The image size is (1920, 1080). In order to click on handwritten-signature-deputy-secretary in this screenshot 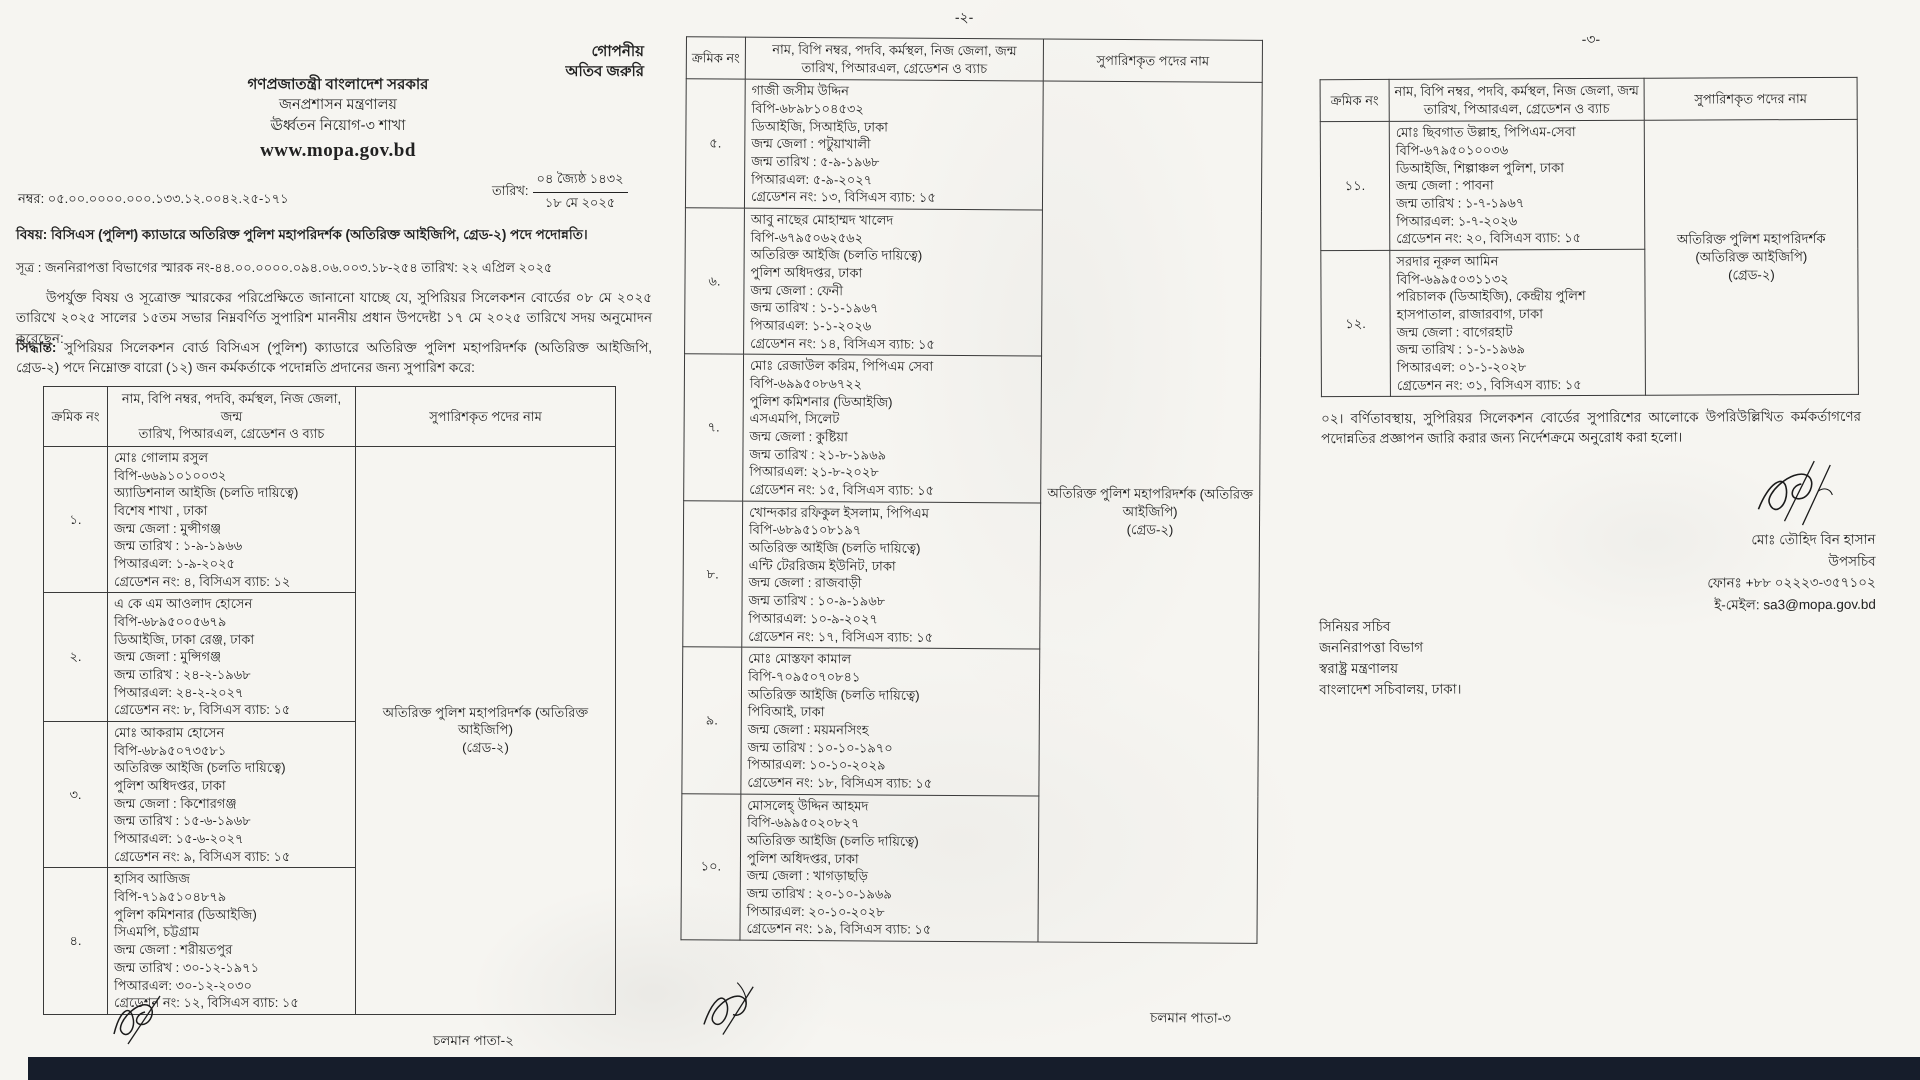, I will do `click(1796, 495)`.